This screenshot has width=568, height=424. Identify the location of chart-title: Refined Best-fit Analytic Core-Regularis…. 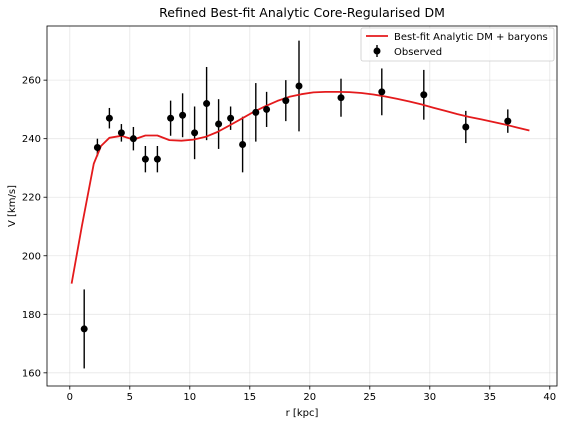
(302, 12).